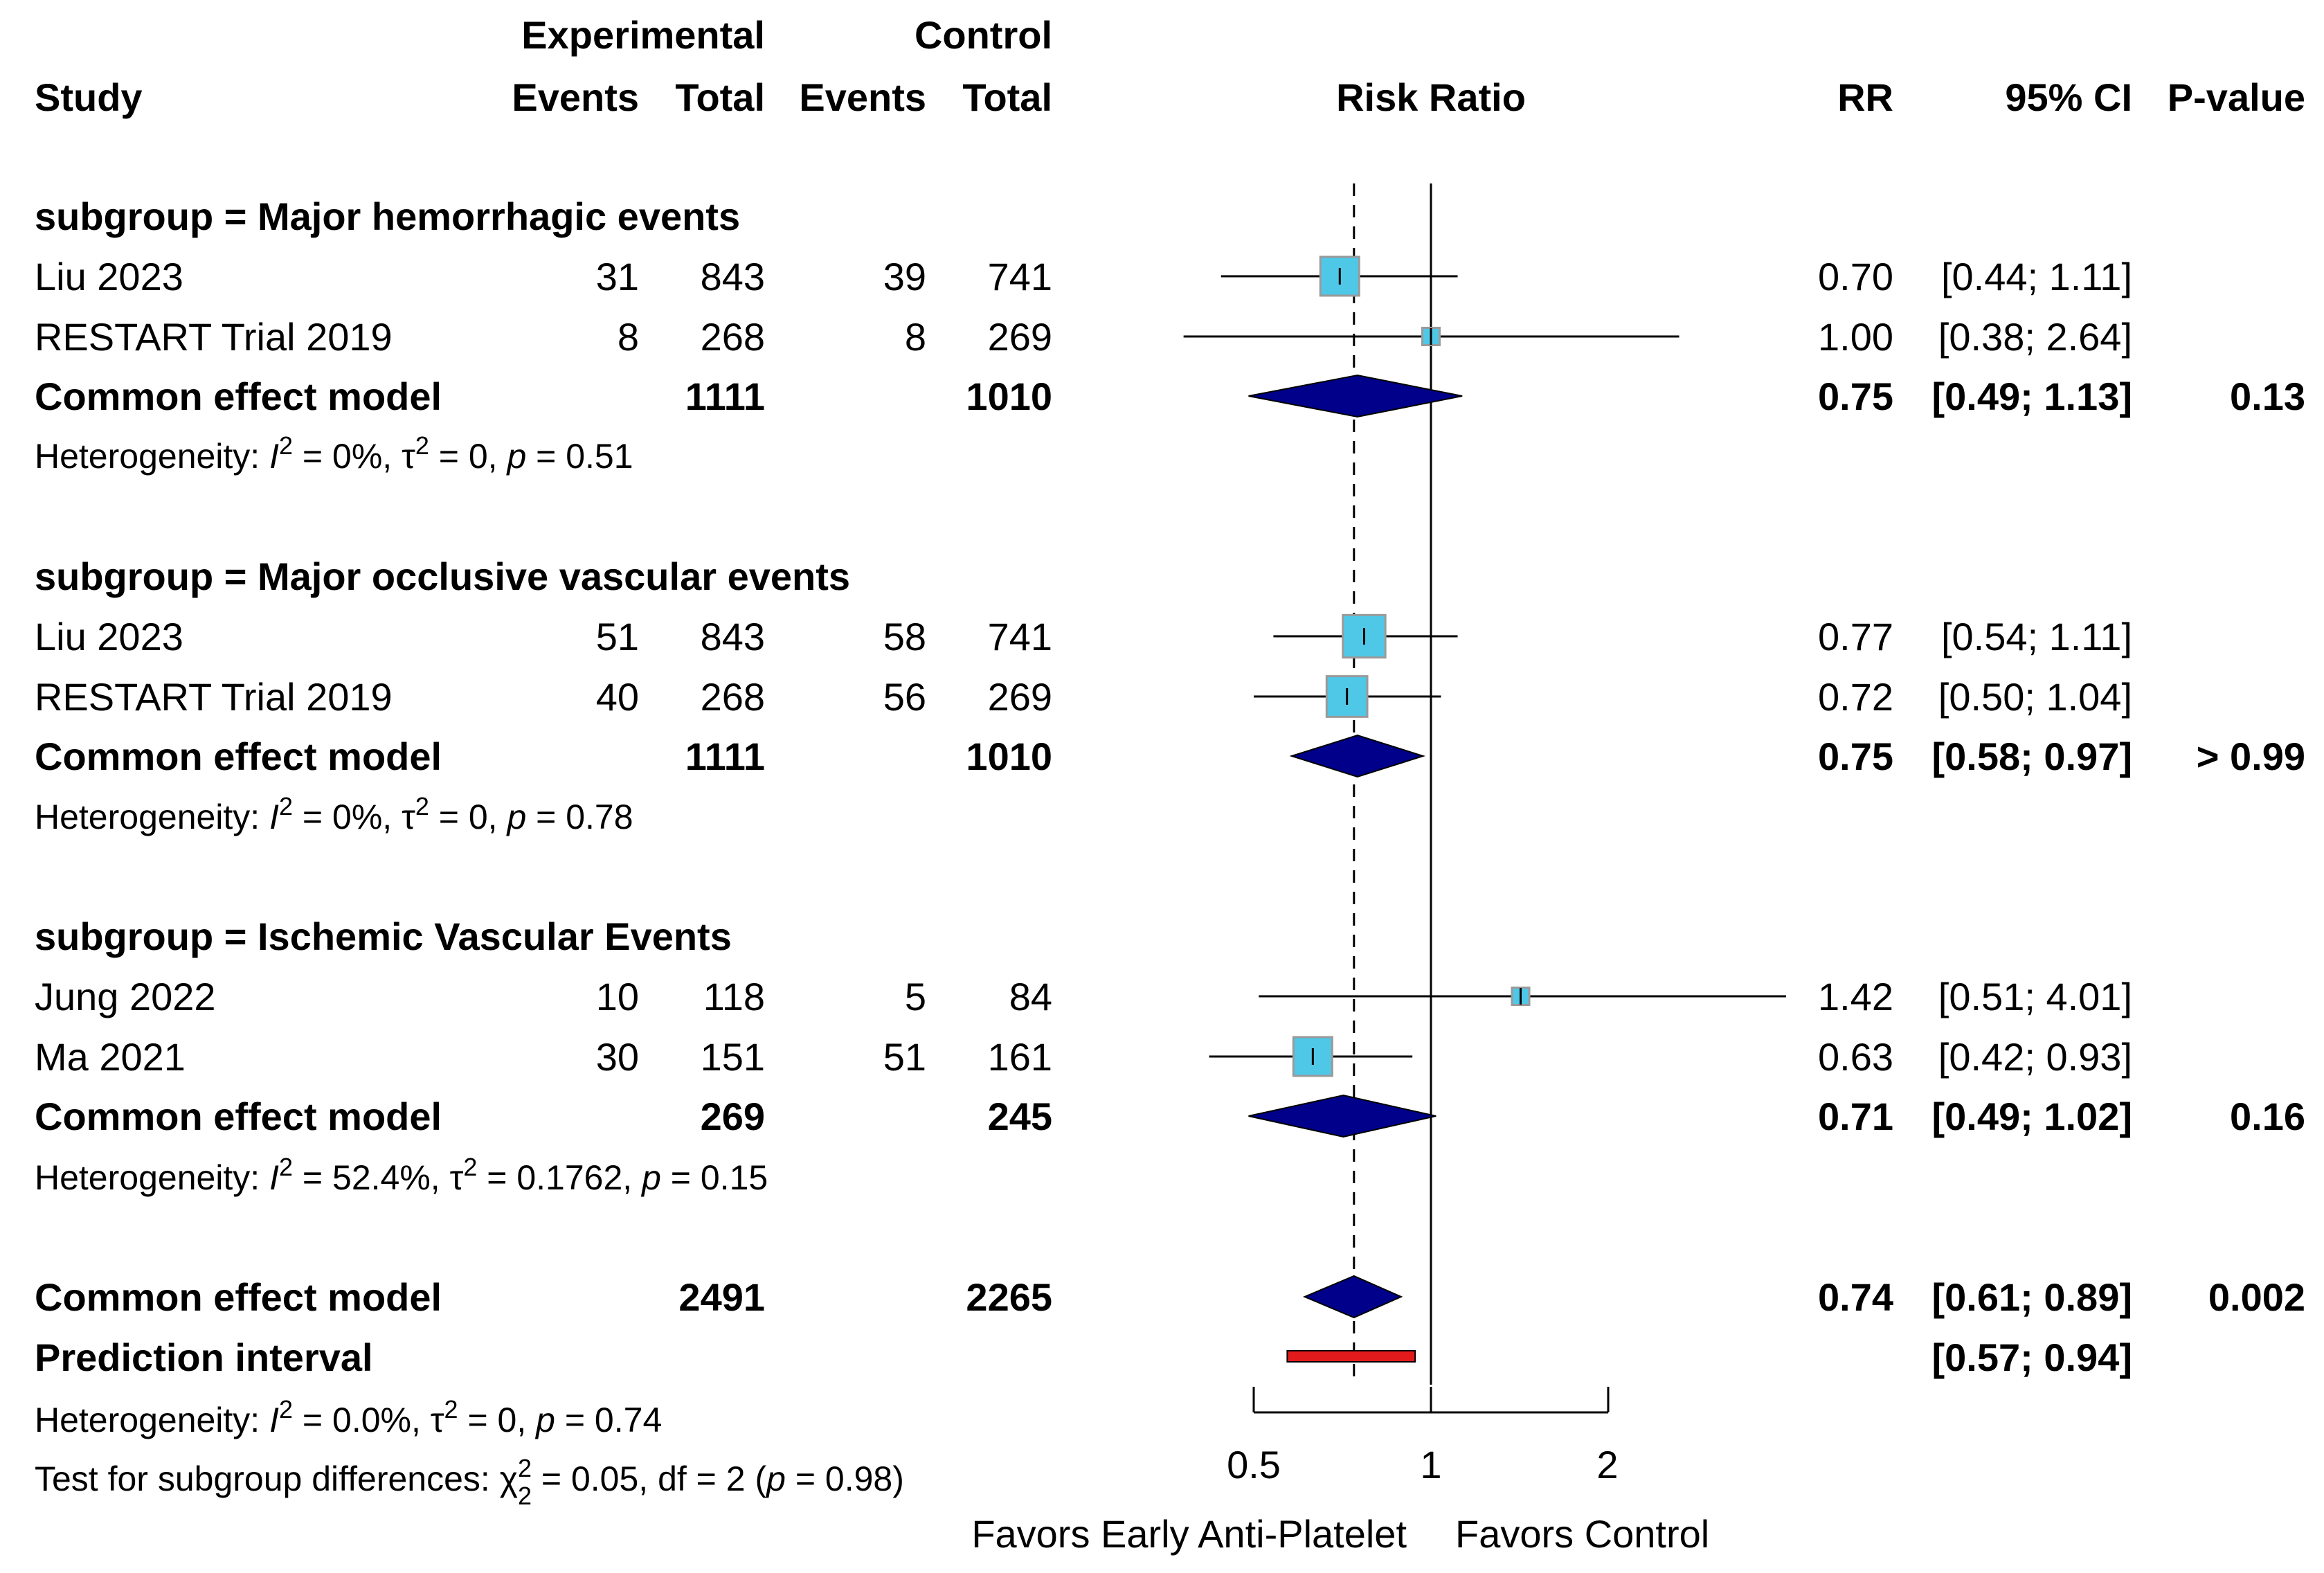 The image size is (2324, 1573). What do you see at coordinates (618, 1057) in the screenshot?
I see `exp-events: 30` at bounding box center [618, 1057].